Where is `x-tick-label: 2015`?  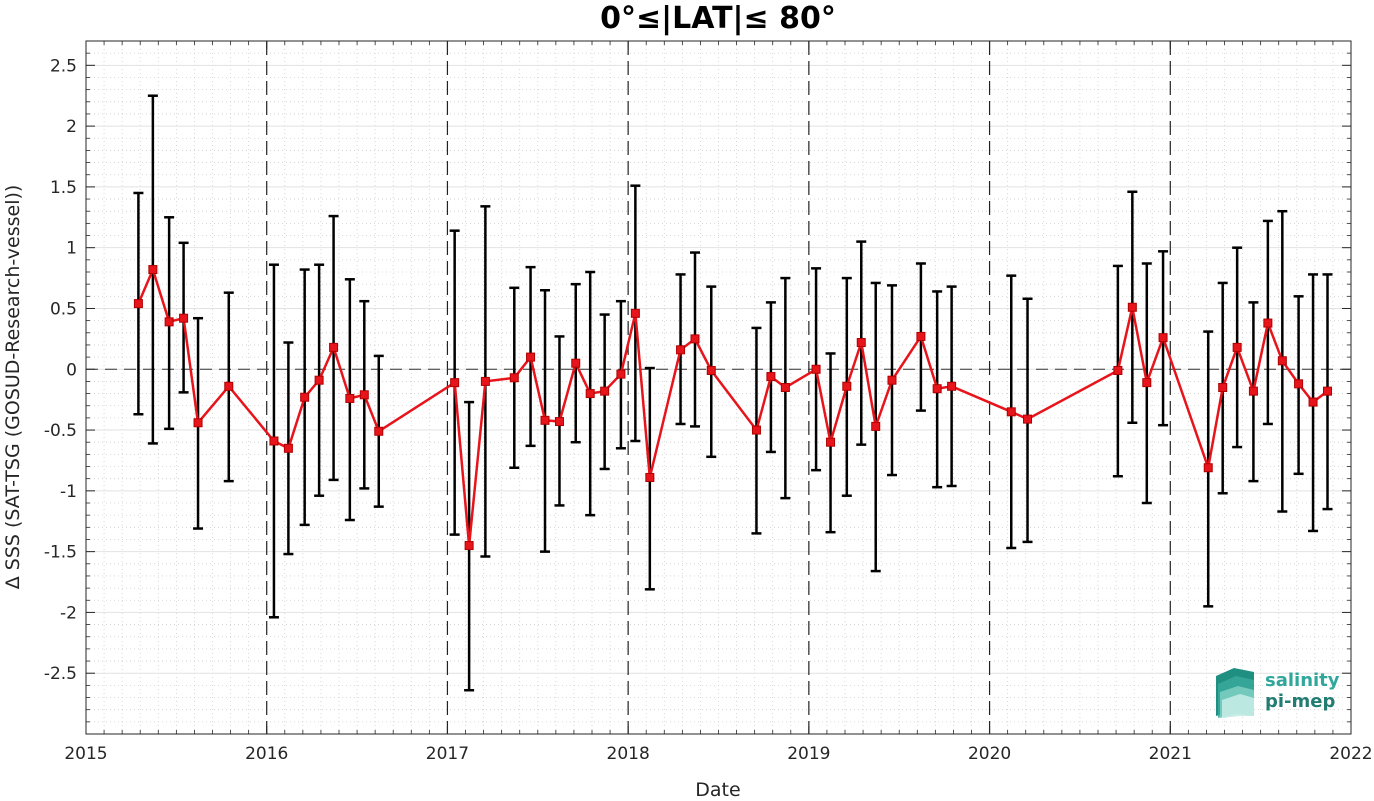 x-tick-label: 2015 is located at coordinates (85, 754).